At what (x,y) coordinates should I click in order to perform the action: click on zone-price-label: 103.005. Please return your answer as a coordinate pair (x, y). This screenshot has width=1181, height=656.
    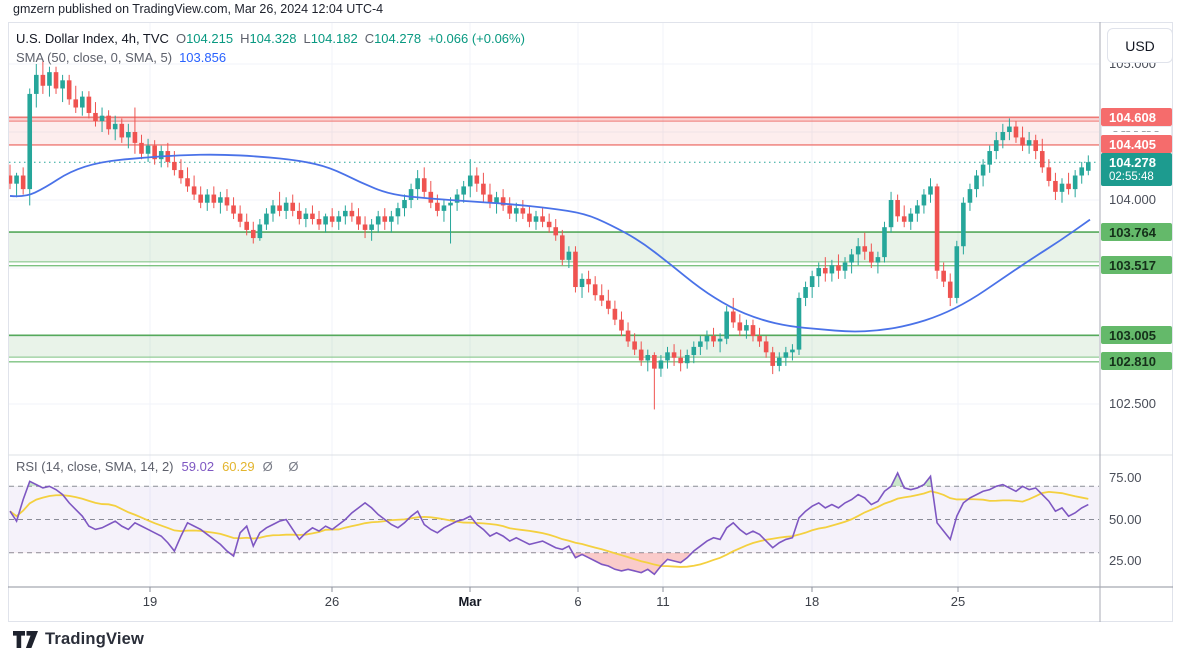
    Looking at the image, I should click on (1136, 334).